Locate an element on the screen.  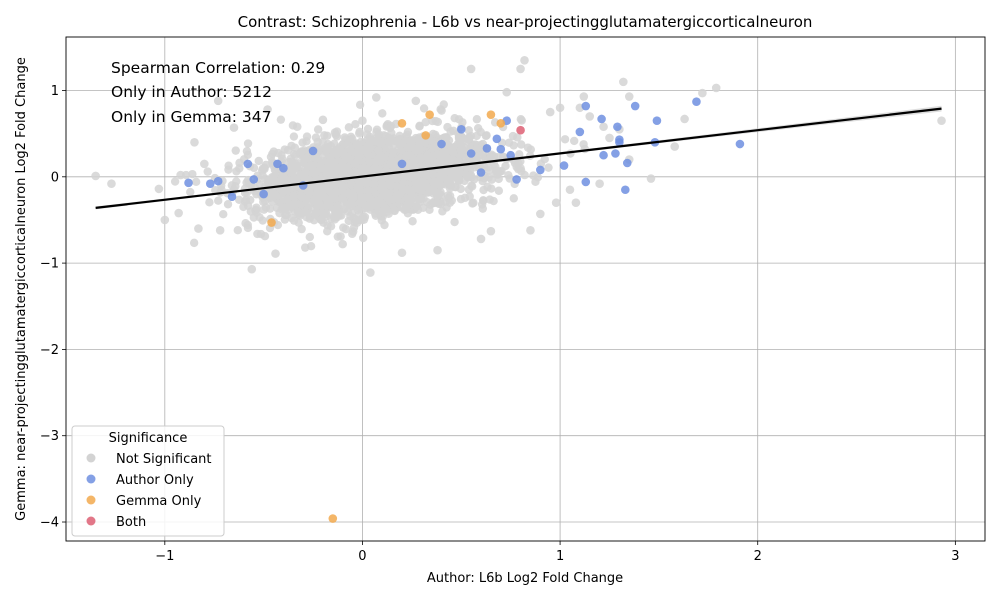
x-tick-label: −1 is located at coordinates (164, 556).